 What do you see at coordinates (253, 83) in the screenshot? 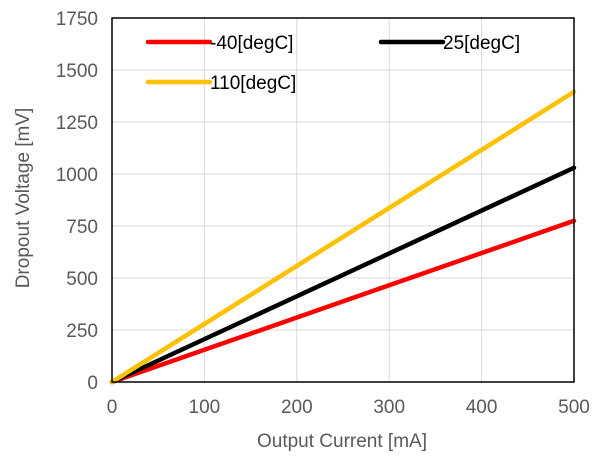
I see `legend-label-2: 110[degC]` at bounding box center [253, 83].